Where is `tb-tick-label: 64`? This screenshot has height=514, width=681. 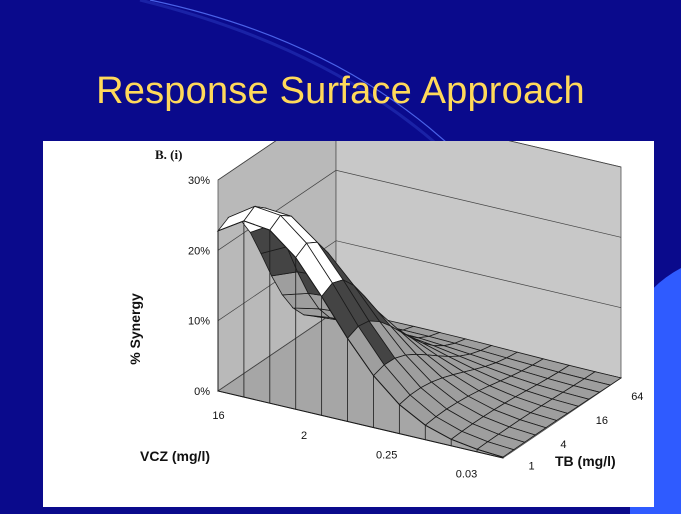
tb-tick-label: 64 is located at coordinates (637, 397).